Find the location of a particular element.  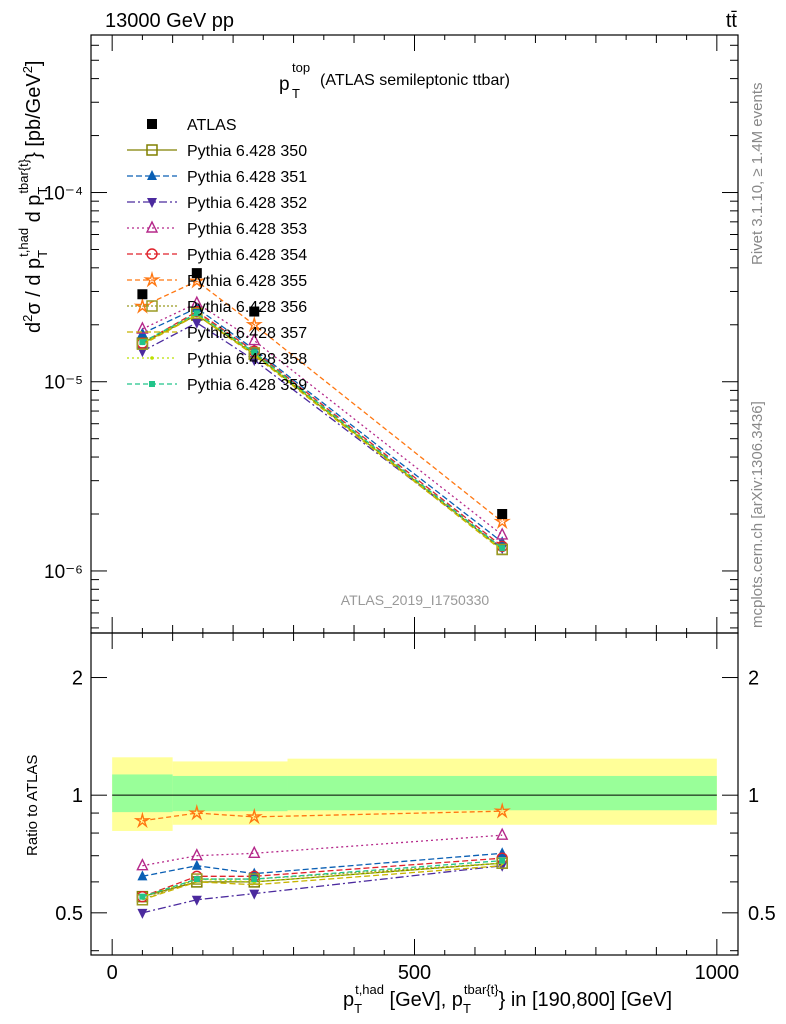

legend-label-8: Pythia 6.428 358 is located at coordinates (247, 359).